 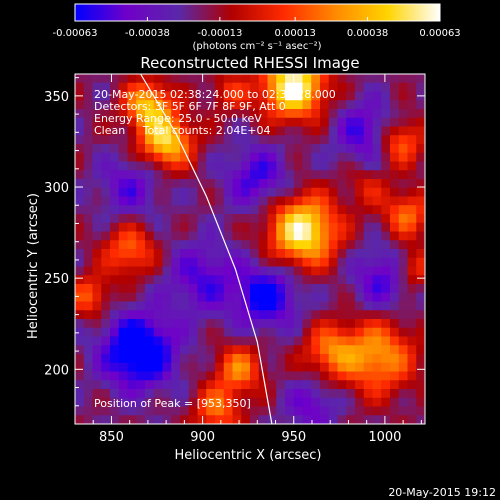 What do you see at coordinates (56, 370) in the screenshot?
I see `y-tick-label: 200` at bounding box center [56, 370].